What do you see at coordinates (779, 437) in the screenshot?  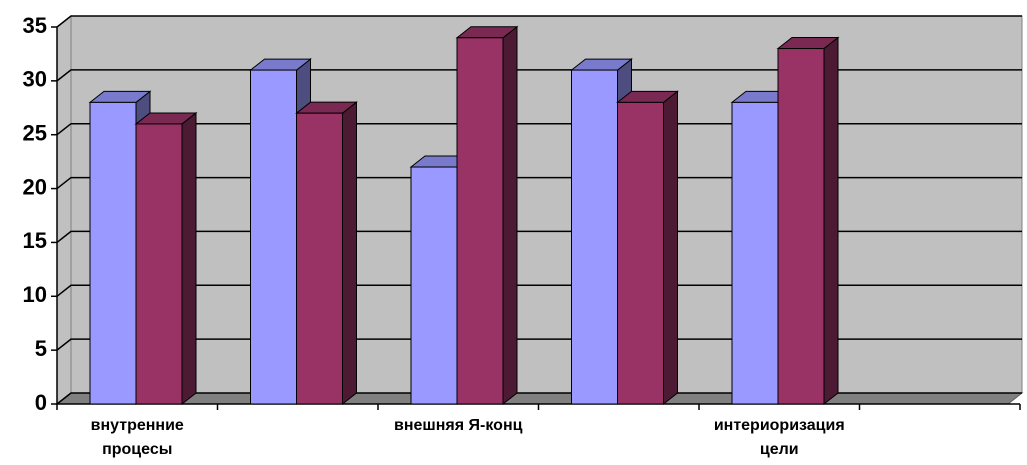 I see `x-tick-label: интериоризация цели` at bounding box center [779, 437].